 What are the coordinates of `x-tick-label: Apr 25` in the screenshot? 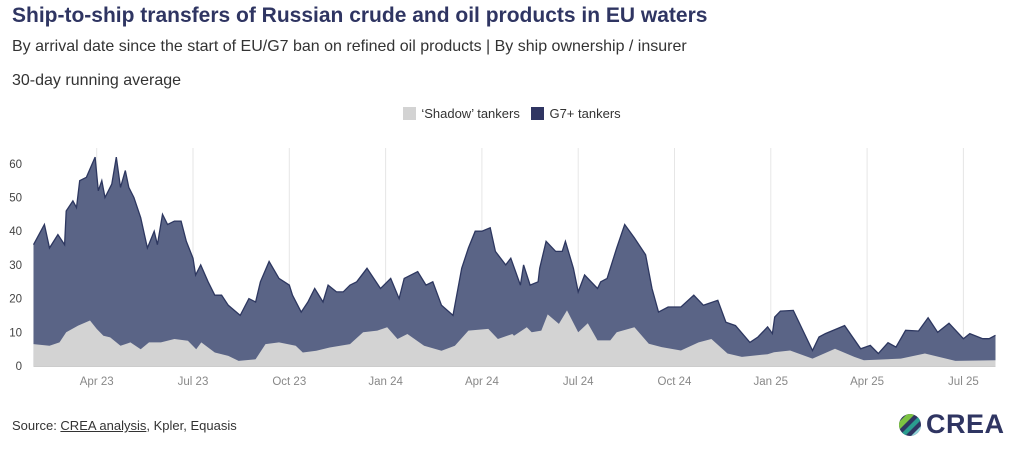 It's located at (867, 382).